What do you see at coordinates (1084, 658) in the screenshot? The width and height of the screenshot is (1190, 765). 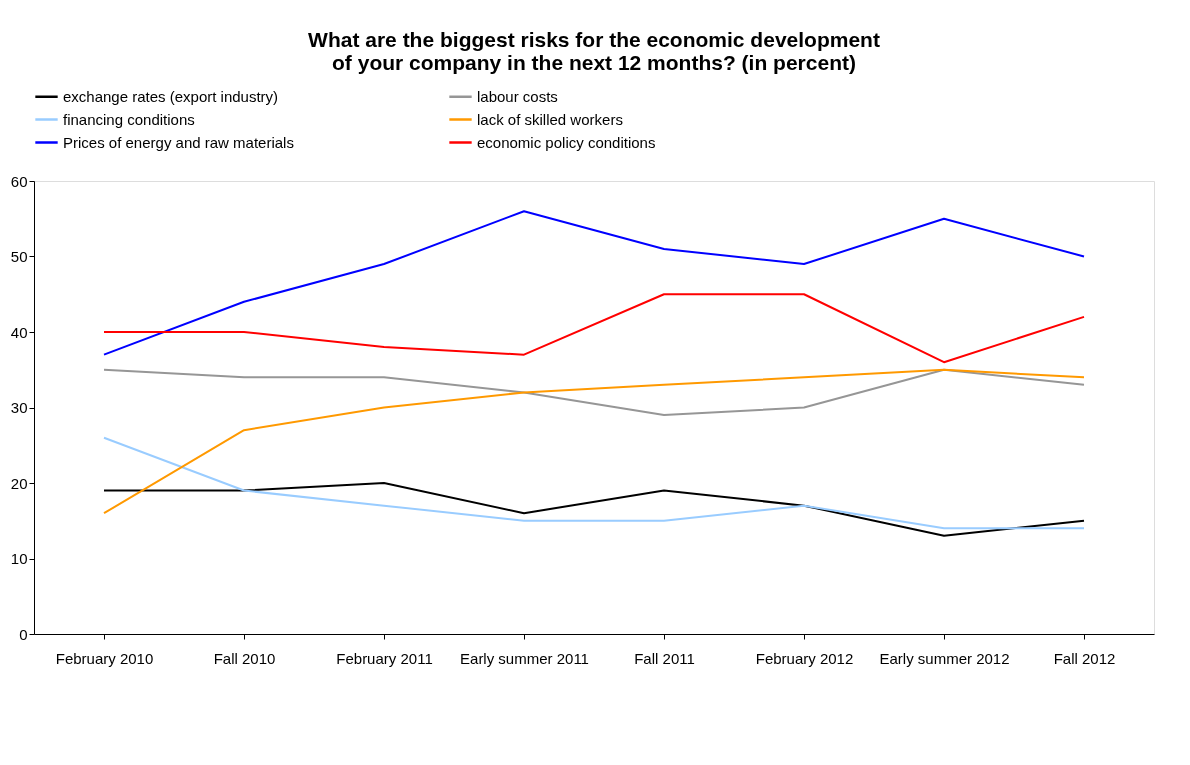 I see `x-tick-label: Fall 2012` at bounding box center [1084, 658].